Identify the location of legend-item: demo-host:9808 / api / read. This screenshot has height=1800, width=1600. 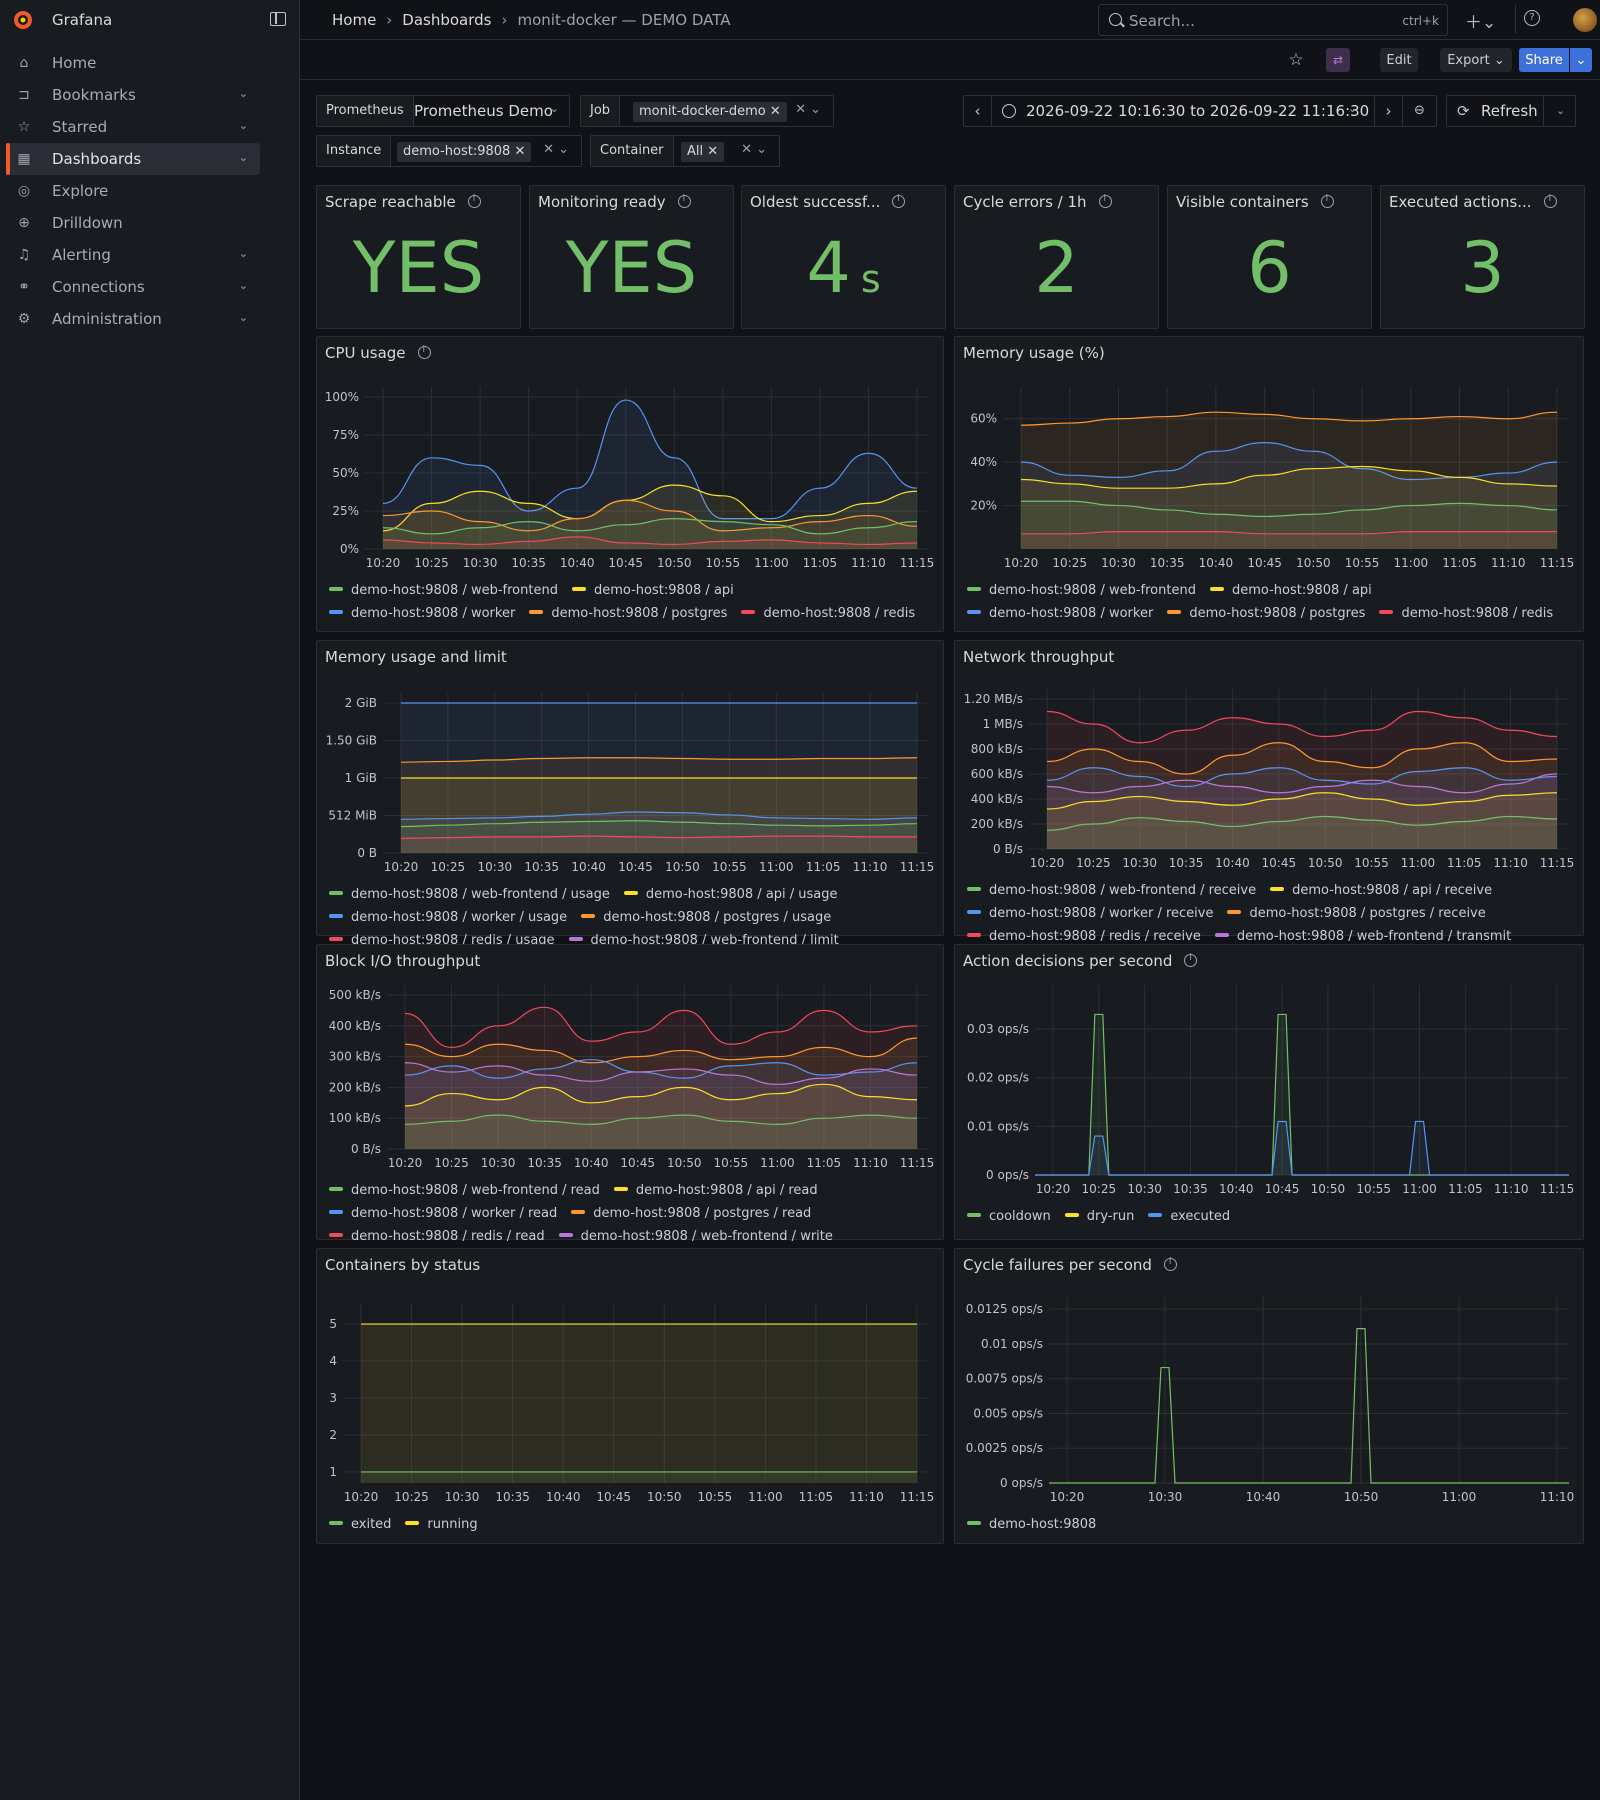
(715, 1190).